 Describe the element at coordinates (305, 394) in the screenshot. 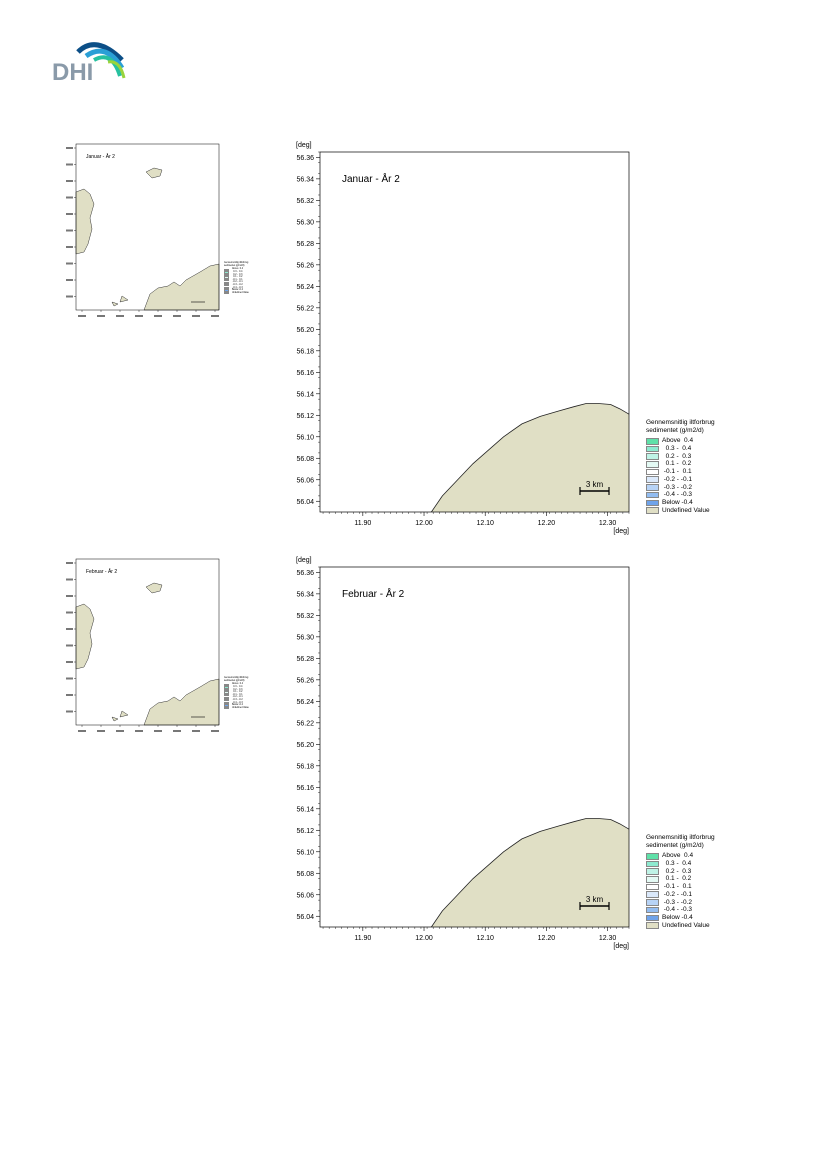

I see `y-tick-label: 56.14` at that location.